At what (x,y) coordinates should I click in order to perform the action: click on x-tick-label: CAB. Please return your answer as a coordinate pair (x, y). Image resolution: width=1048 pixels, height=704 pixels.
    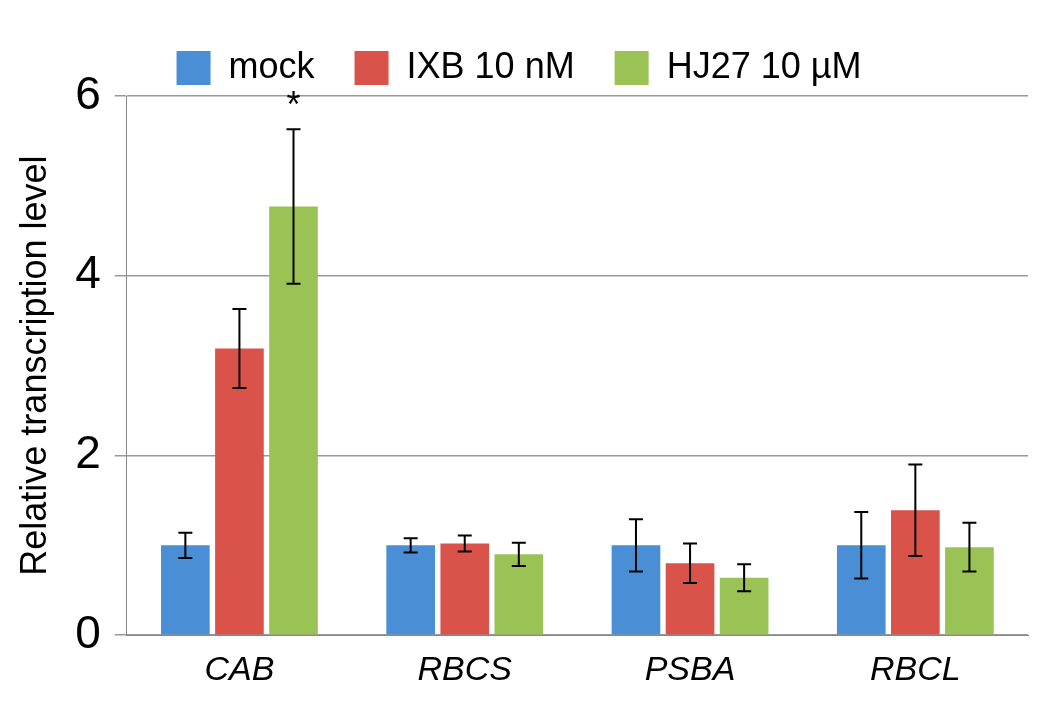
    Looking at the image, I should click on (239, 668).